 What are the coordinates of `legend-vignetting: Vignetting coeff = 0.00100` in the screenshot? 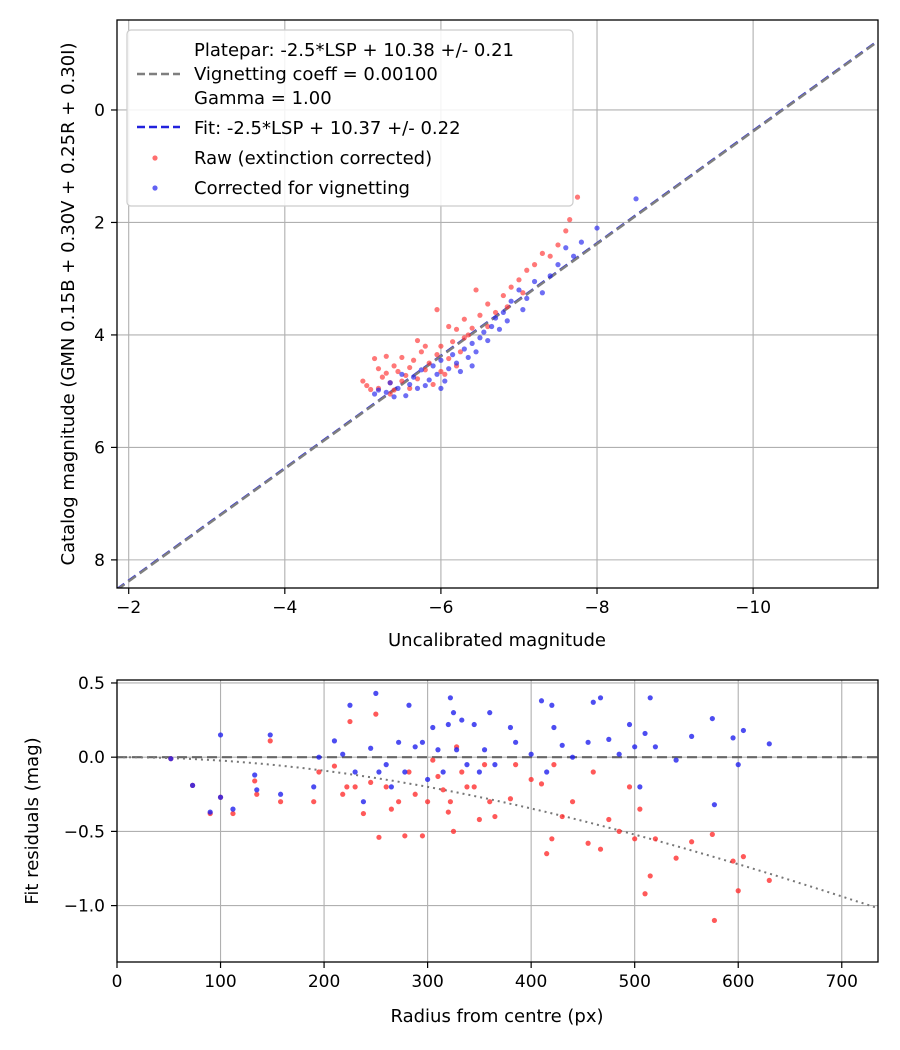 It's located at (316, 74).